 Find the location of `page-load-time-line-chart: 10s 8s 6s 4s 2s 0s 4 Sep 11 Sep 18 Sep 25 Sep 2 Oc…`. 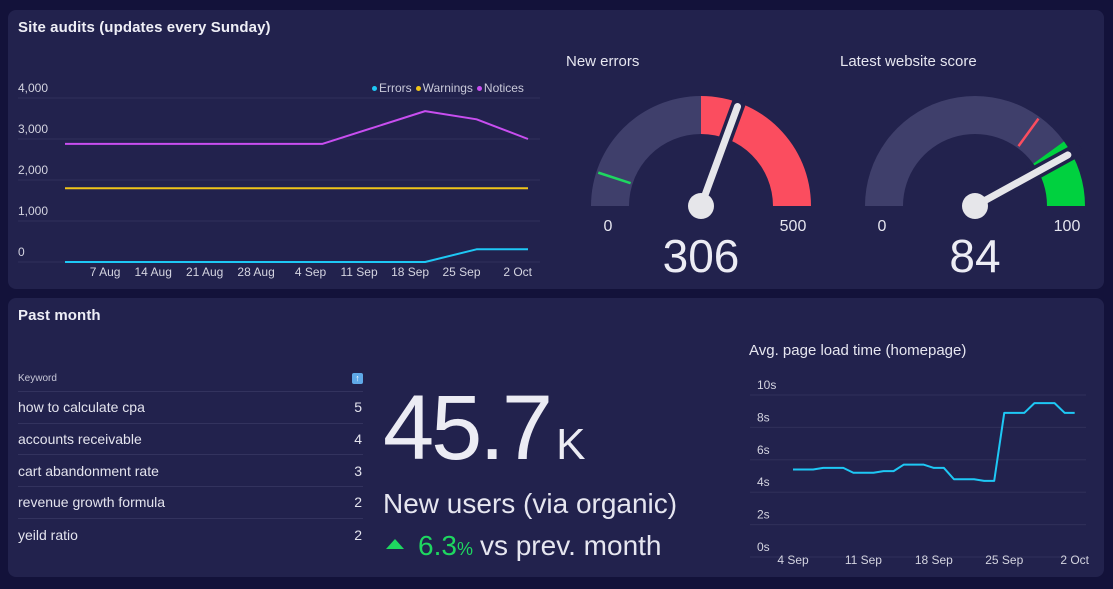

page-load-time-line-chart: 10s 8s 6s 4s 2s 0s 4 Sep 11 Sep 18 Sep 25 Sep 2 Oc… is located at coordinates (920, 472).